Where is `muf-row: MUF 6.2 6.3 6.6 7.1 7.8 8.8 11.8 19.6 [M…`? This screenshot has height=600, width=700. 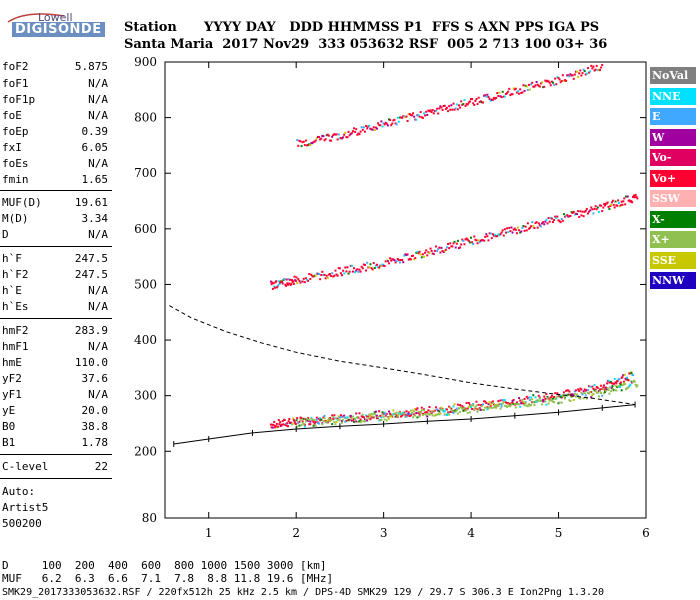
muf-row: MUF 6.2 6.3 6.6 7.1 7.8 8.8 11.8 19.6 [M… is located at coordinates (168, 578).